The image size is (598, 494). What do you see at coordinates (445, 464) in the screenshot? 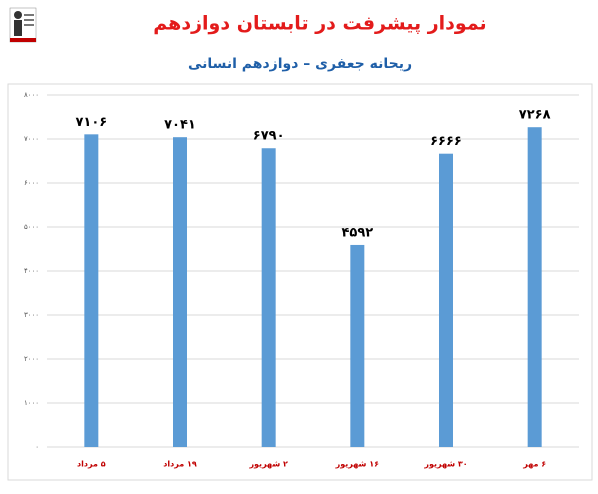
I see `x-tick-label: ۳۰ شهریور` at bounding box center [445, 464].